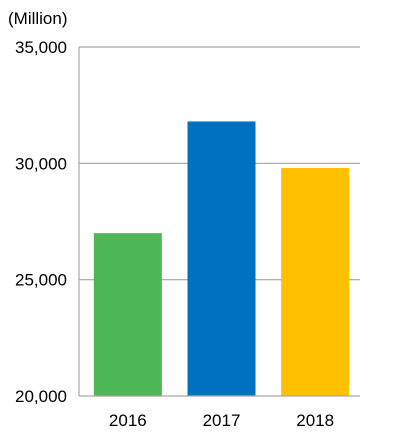  I want to click on x-tick-label: 2017, so click(222, 420).